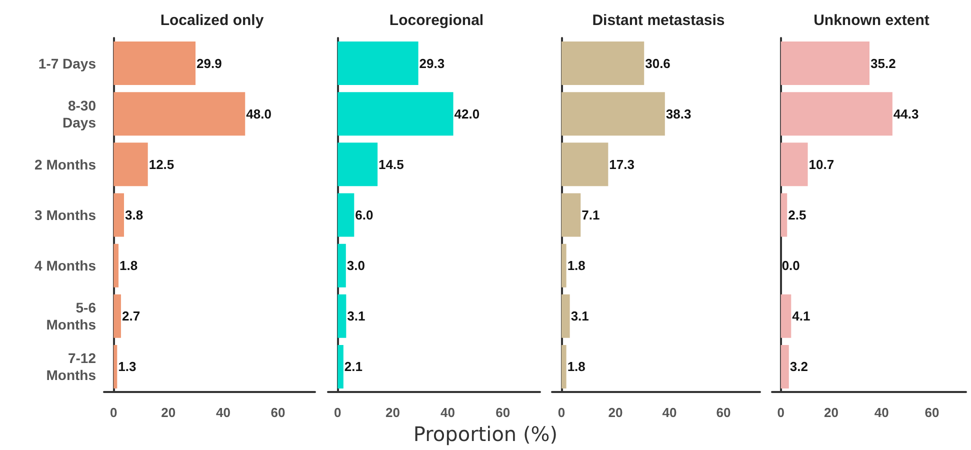 The height and width of the screenshot is (450, 971). What do you see at coordinates (791, 266) in the screenshot?
I see `data-label: 0.0` at bounding box center [791, 266].